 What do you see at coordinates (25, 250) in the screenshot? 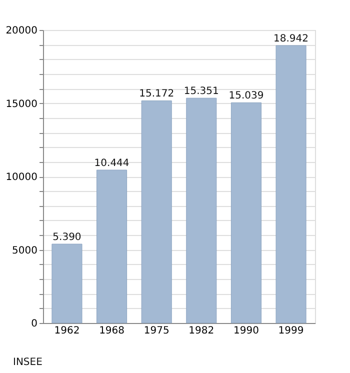
I see `y-tick-label: 5000` at bounding box center [25, 250].